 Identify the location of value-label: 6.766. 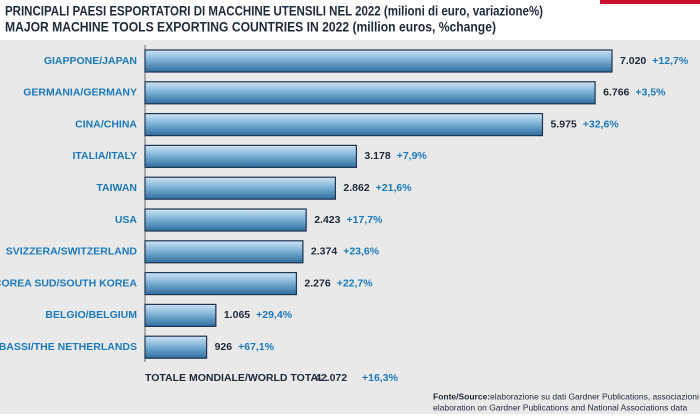
(616, 93).